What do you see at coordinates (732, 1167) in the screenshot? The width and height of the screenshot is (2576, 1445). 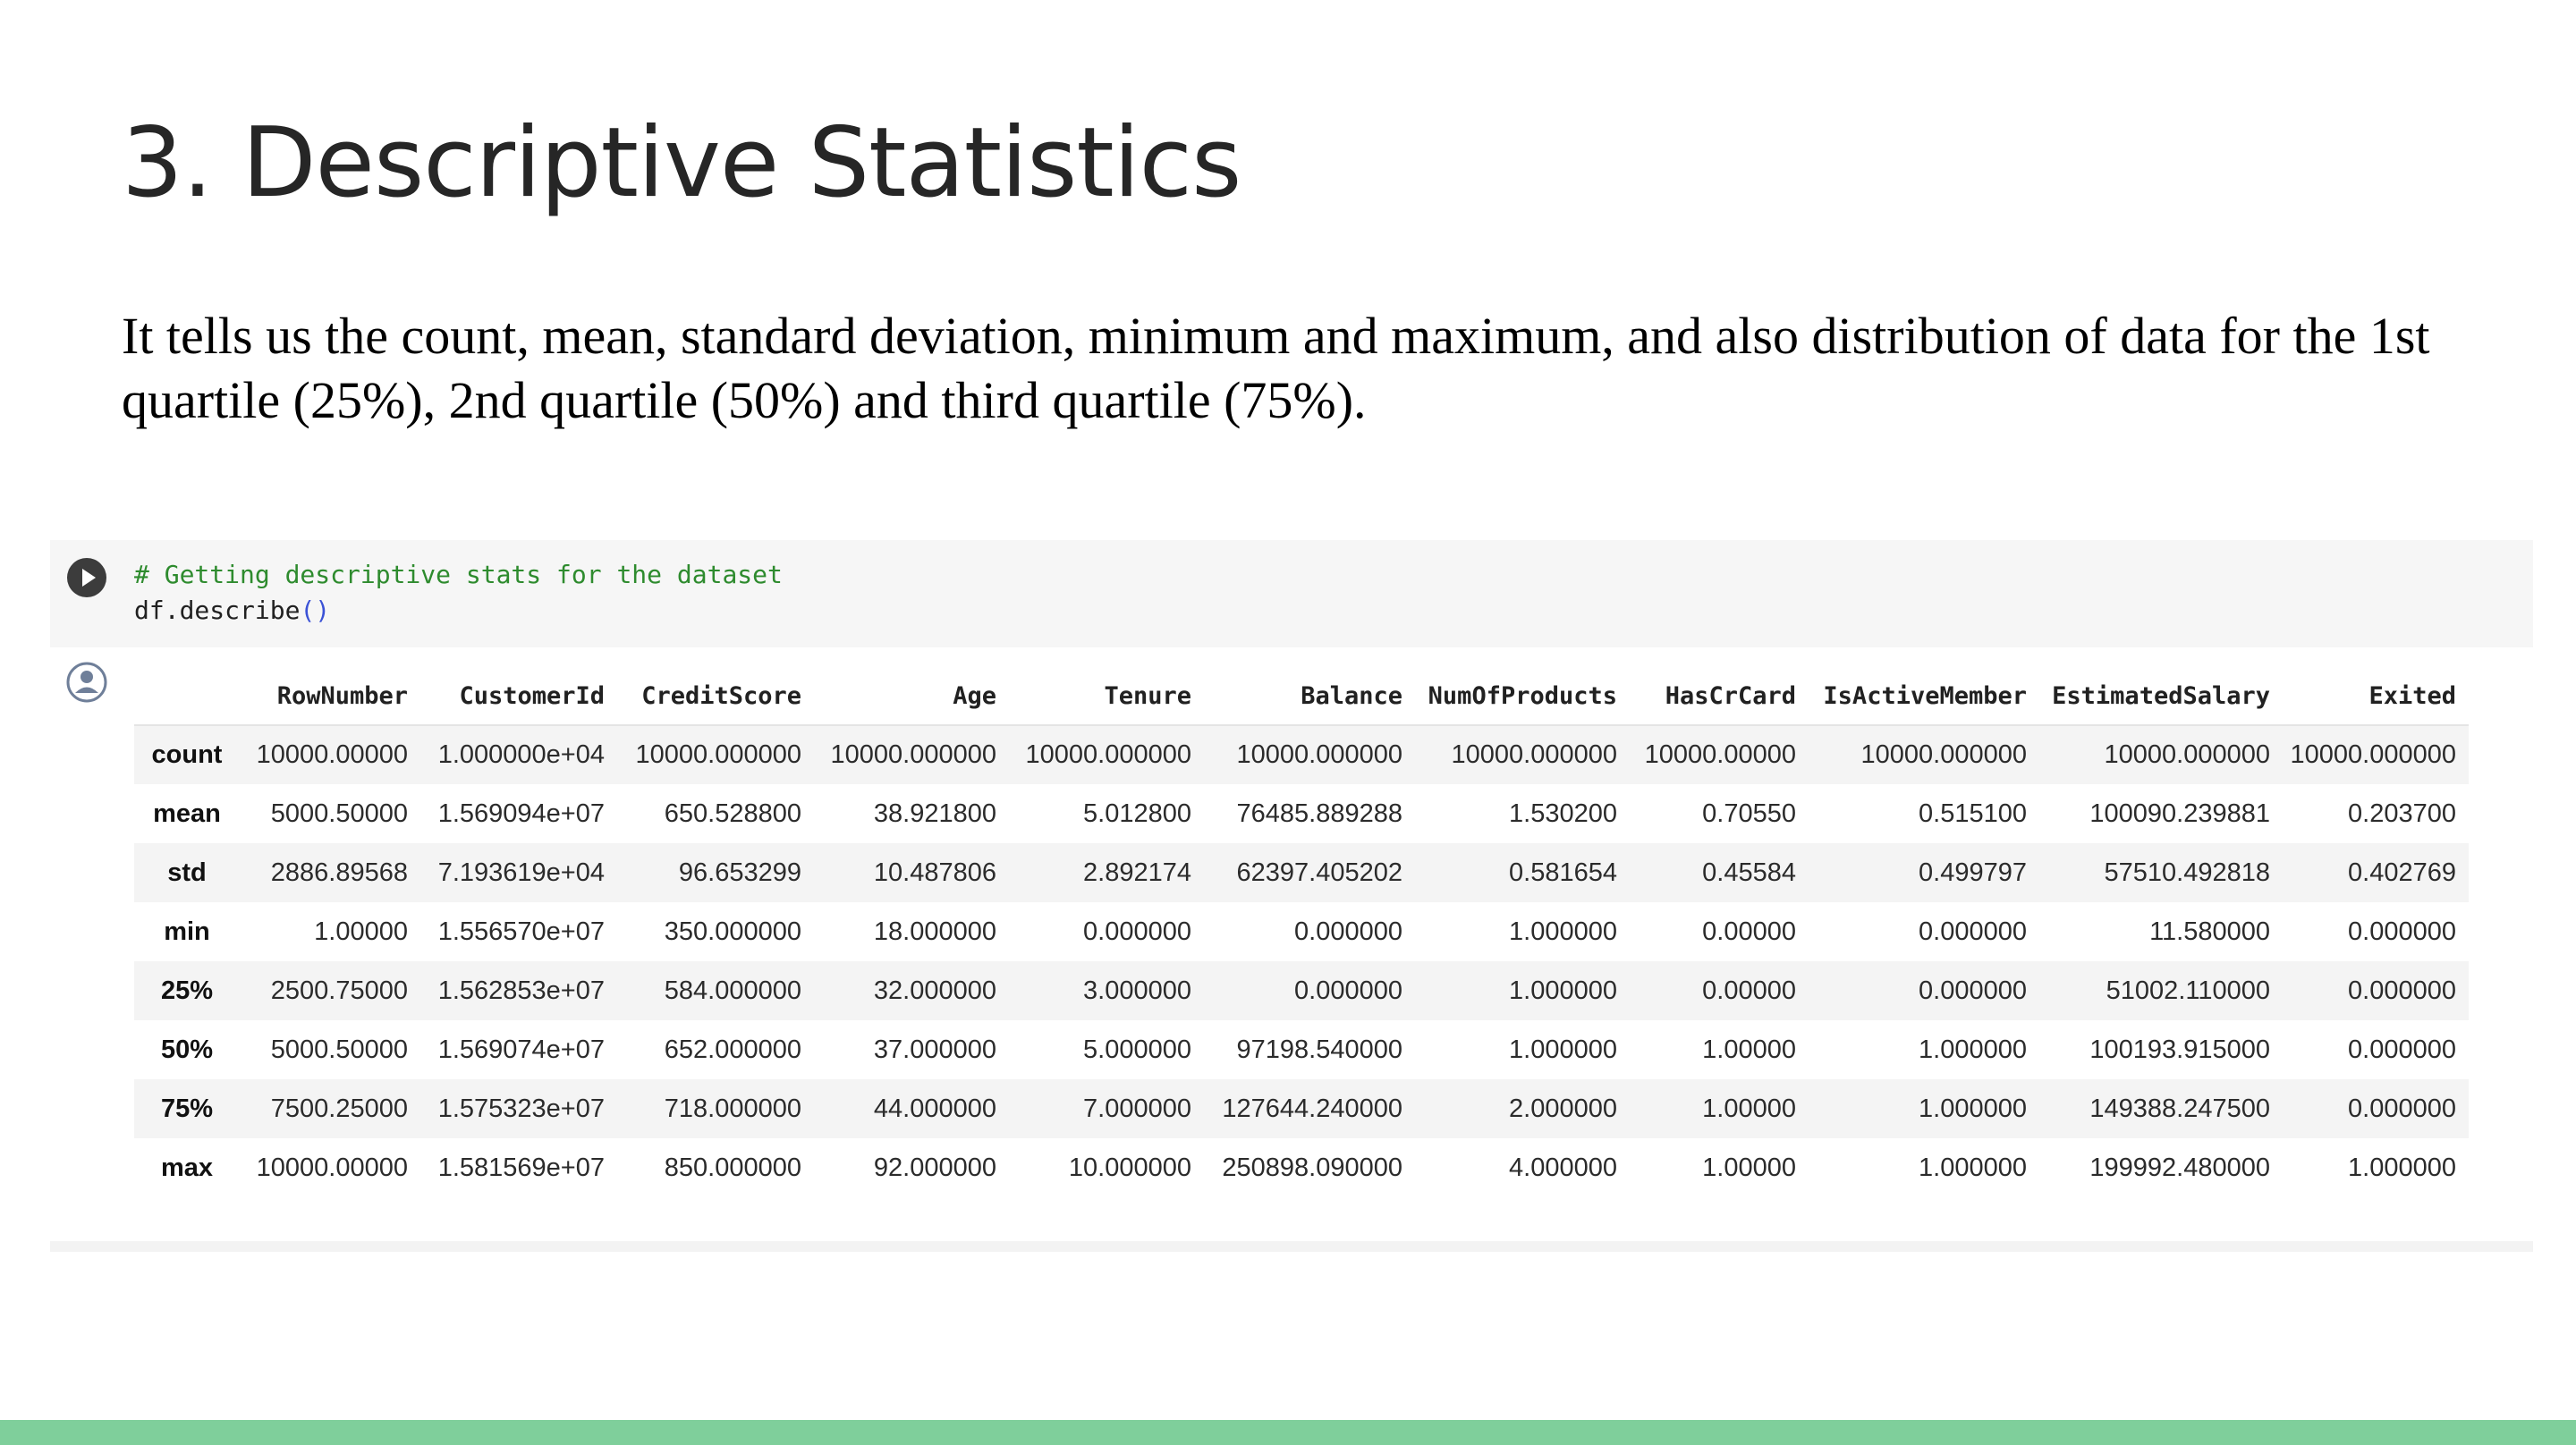 I see `table-cell: 850.000000` at bounding box center [732, 1167].